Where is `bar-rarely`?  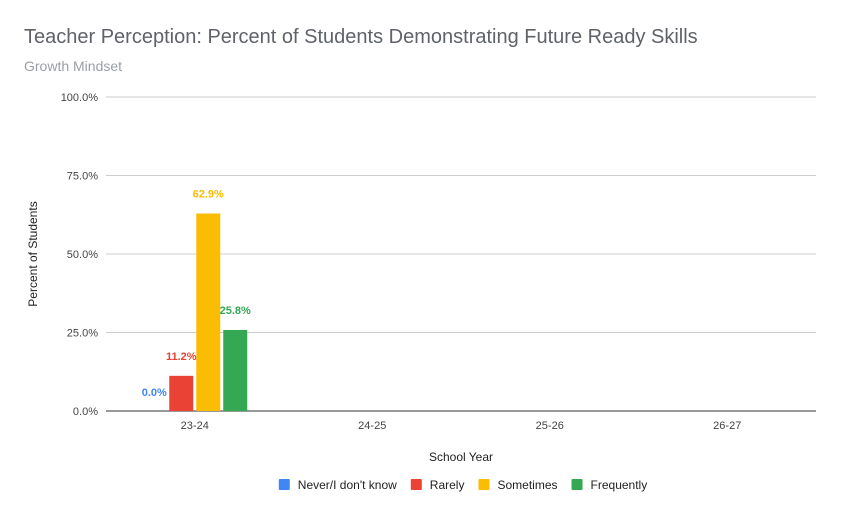
bar-rarely is located at coordinates (181, 393).